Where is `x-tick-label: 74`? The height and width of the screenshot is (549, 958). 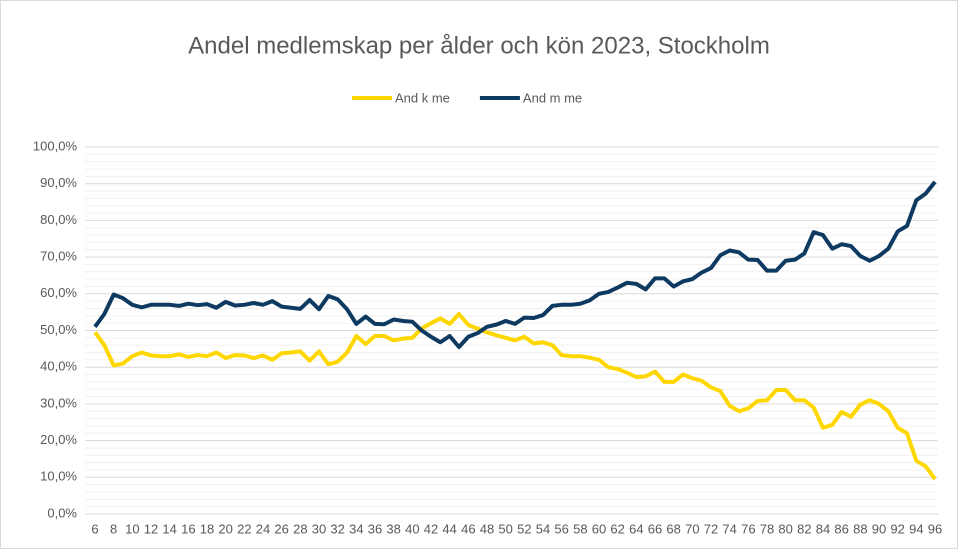
x-tick-label: 74 is located at coordinates (729, 528).